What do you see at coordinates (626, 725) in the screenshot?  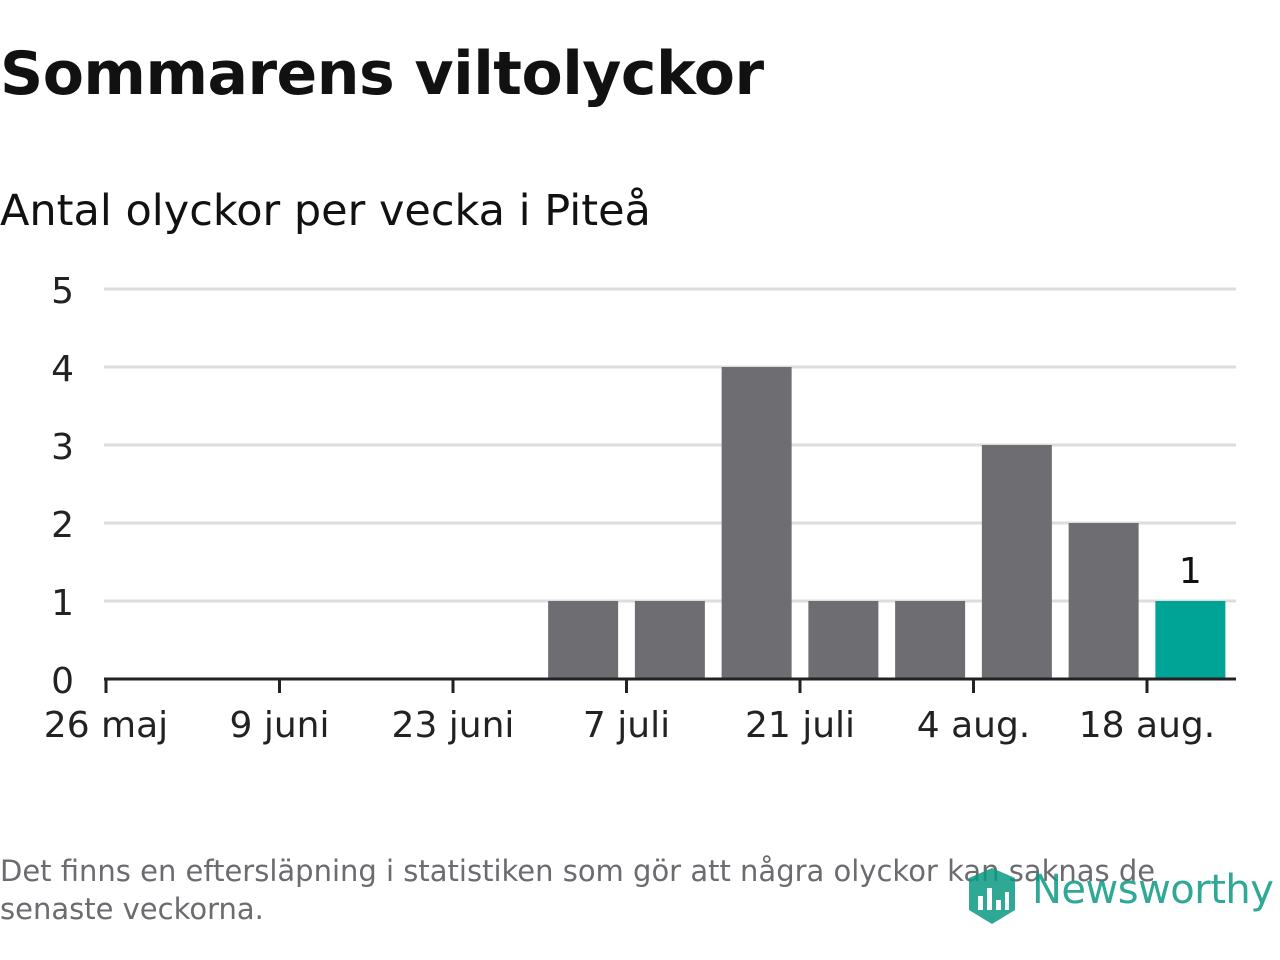 I see `x-tick-label-2019-07-07: 7 juli` at bounding box center [626, 725].